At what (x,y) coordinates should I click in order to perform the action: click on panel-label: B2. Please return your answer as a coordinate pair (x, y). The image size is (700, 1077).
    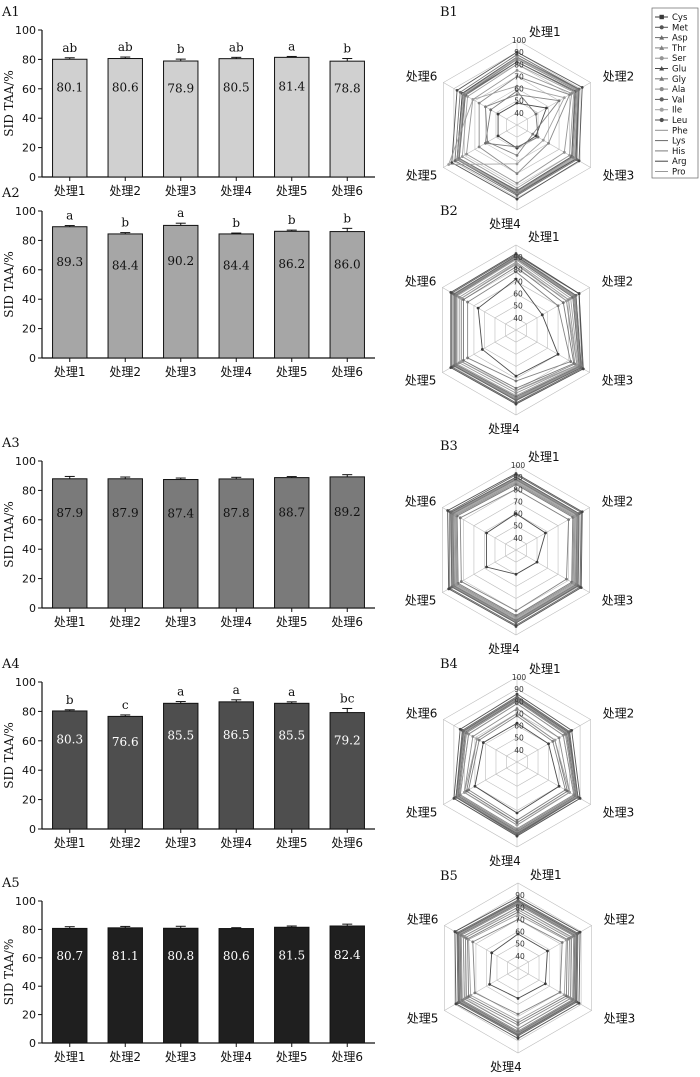
    Looking at the image, I should click on (449, 211).